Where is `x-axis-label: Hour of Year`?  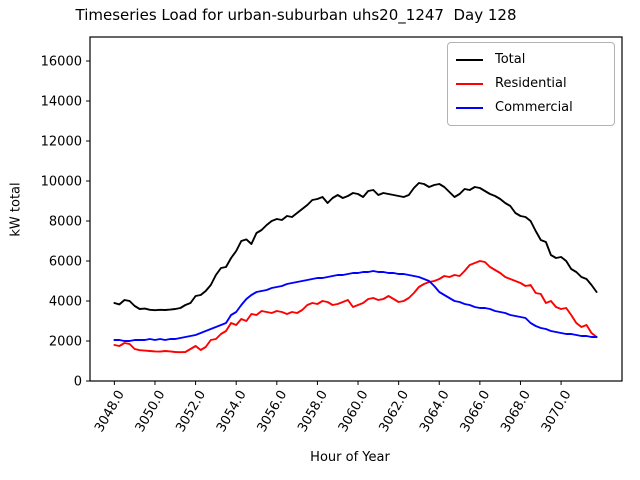
x-axis-label: Hour of Year is located at coordinates (350, 457).